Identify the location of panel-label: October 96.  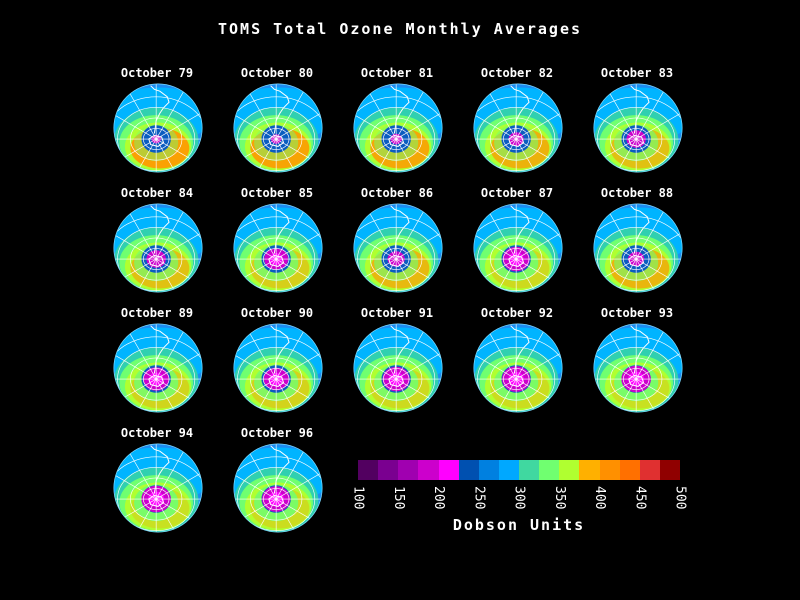
(277, 433).